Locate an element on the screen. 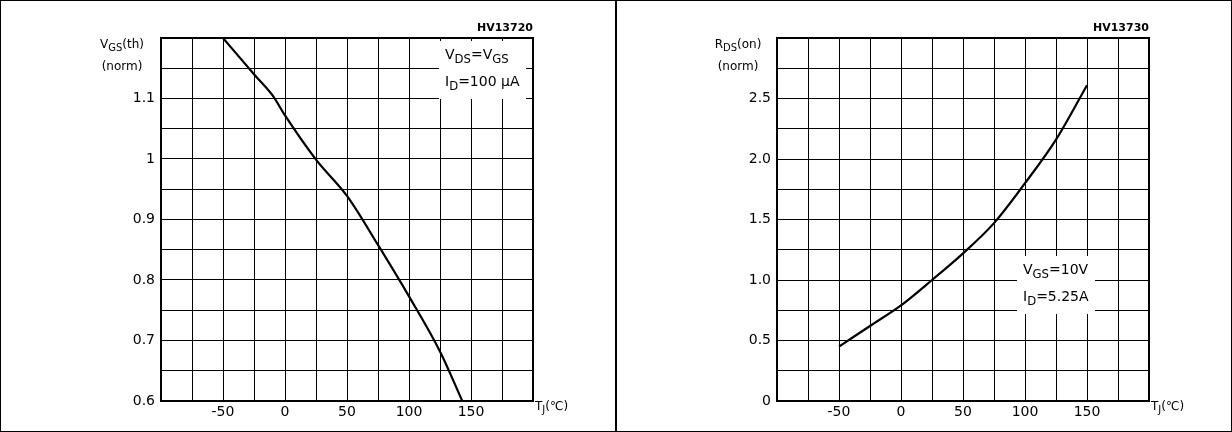 This screenshot has height=432, width=1232. y-tick-label: 2.5 is located at coordinates (759, 97).